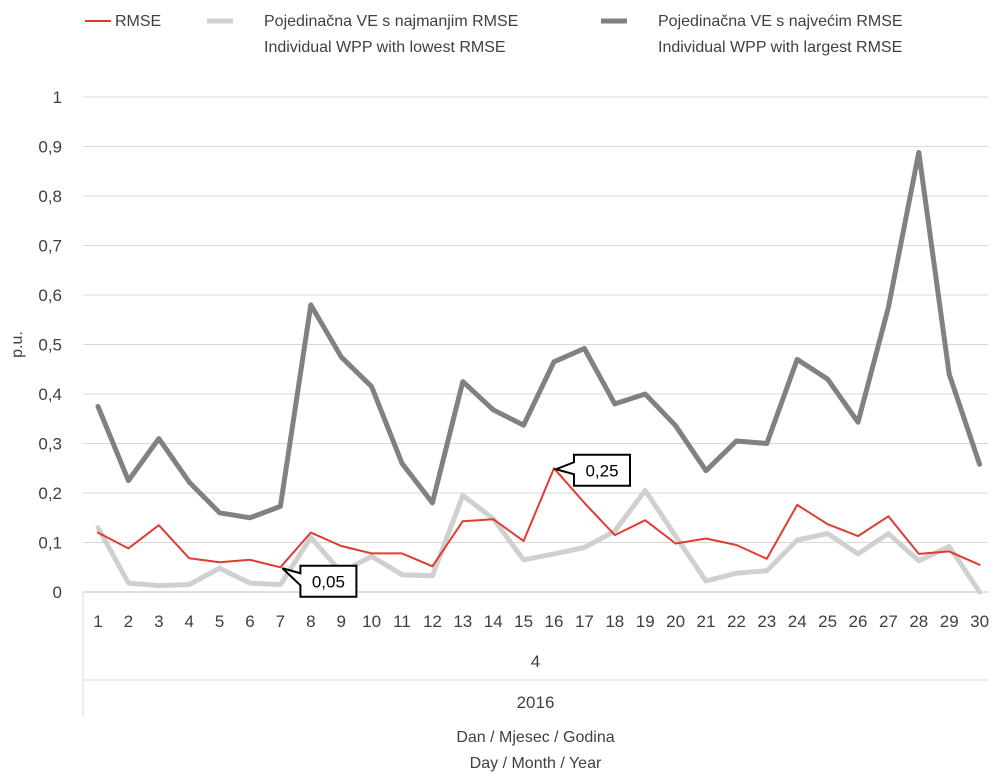  What do you see at coordinates (797, 621) in the screenshot?
I see `x-tick-label: 24` at bounding box center [797, 621].